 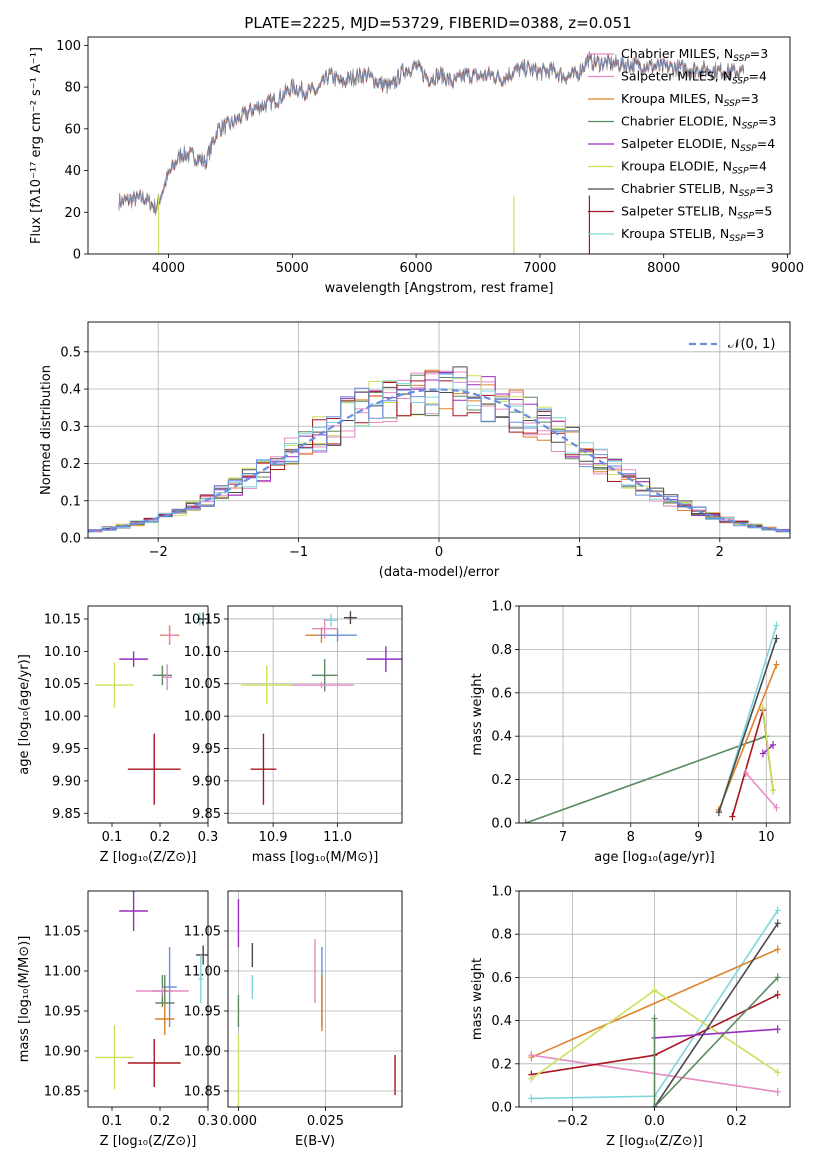 I want to click on y-axis-label: mass [log₁₀(M/M⊙)], so click(x=24, y=999).